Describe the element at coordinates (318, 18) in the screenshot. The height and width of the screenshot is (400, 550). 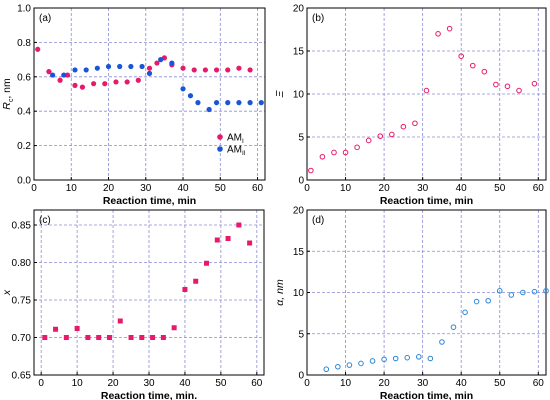
I see `panel-label: (b)` at that location.